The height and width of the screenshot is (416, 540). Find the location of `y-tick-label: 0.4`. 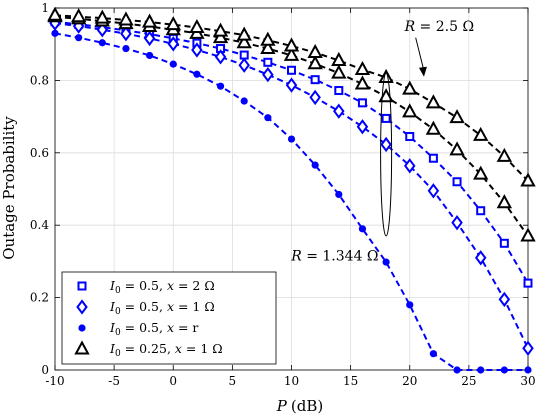

y-tick-label: 0.4 is located at coordinates (39, 225).